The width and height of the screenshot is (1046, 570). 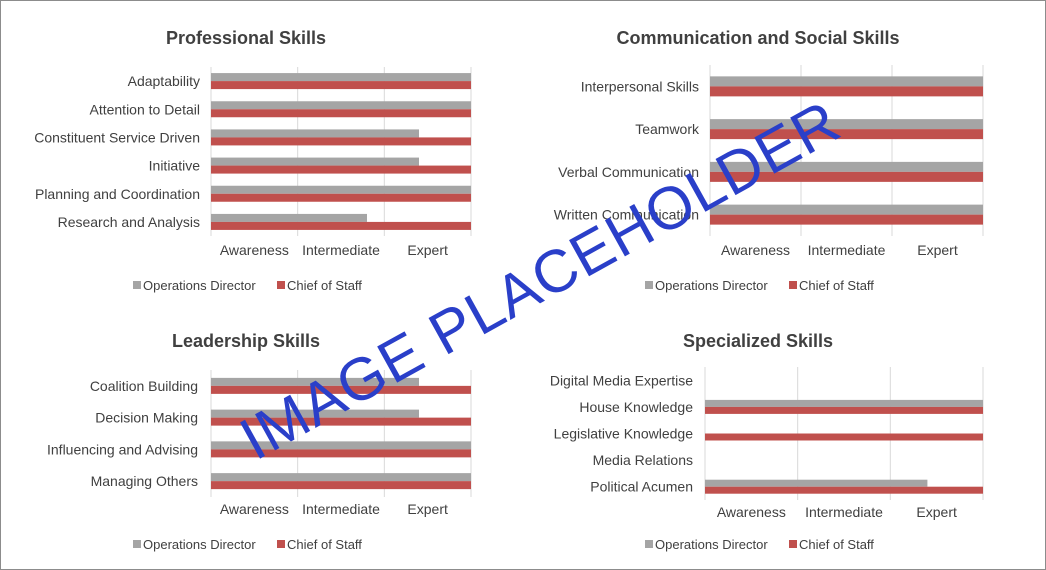 What do you see at coordinates (758, 341) in the screenshot?
I see `chart-title: Specialized Skills` at bounding box center [758, 341].